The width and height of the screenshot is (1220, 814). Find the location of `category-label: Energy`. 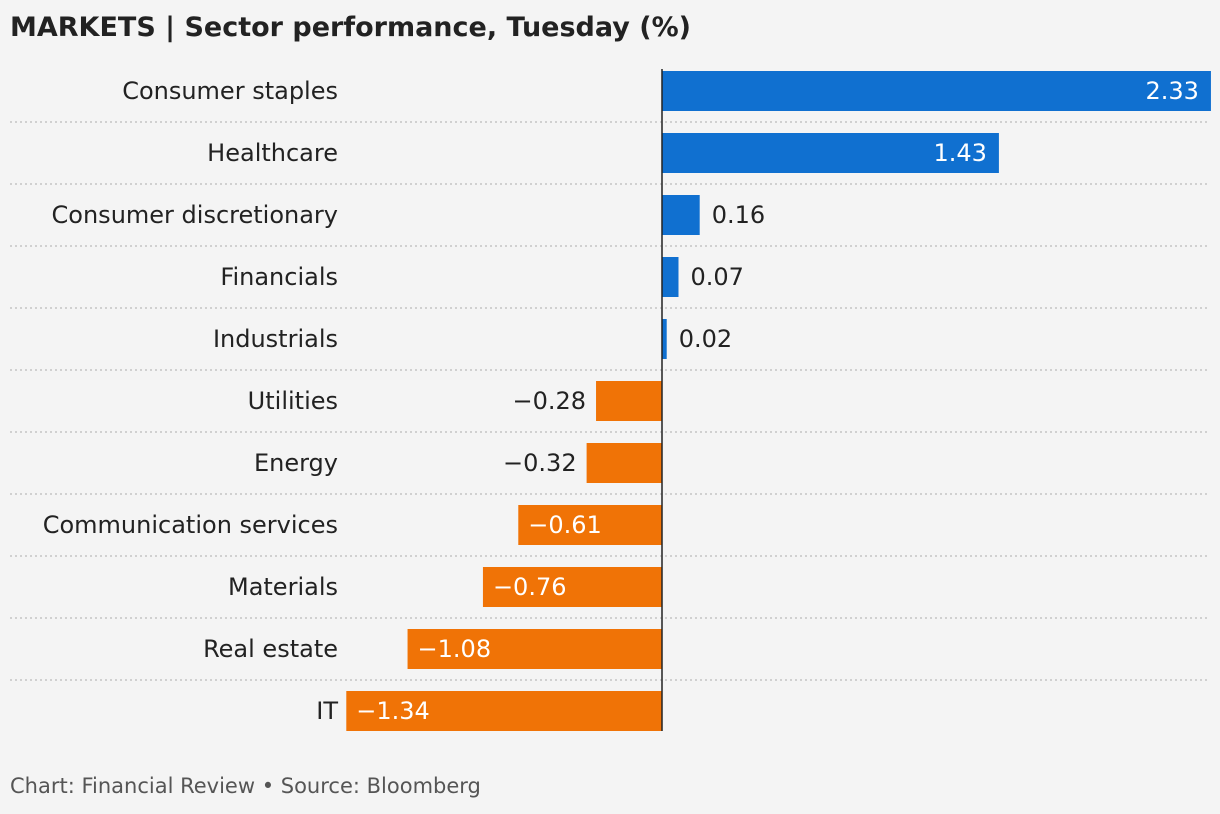

category-label: Energy is located at coordinates (296, 463).